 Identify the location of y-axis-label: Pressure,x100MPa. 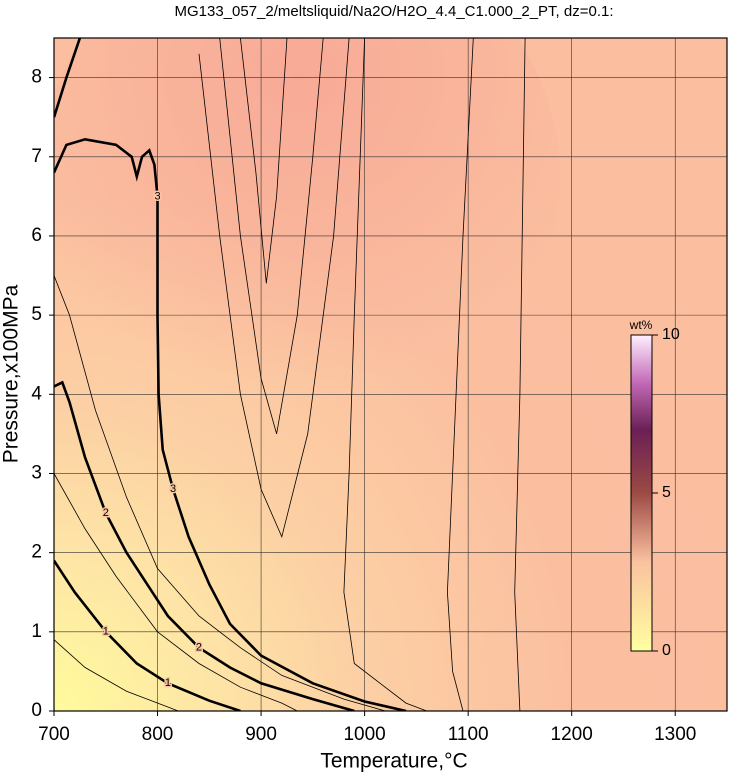
(11, 373).